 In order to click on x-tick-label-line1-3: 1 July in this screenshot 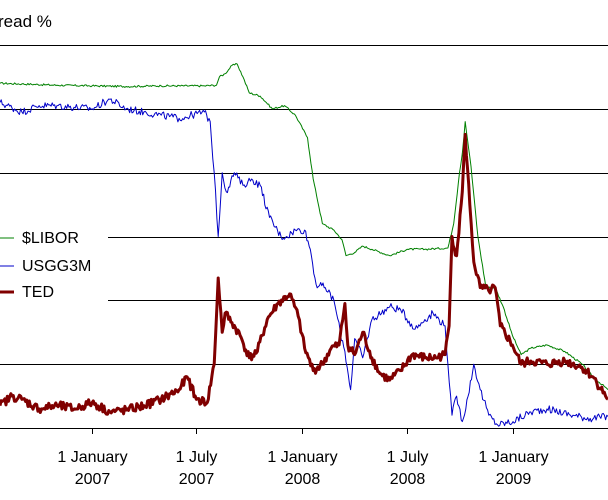, I will do `click(408, 457)`.